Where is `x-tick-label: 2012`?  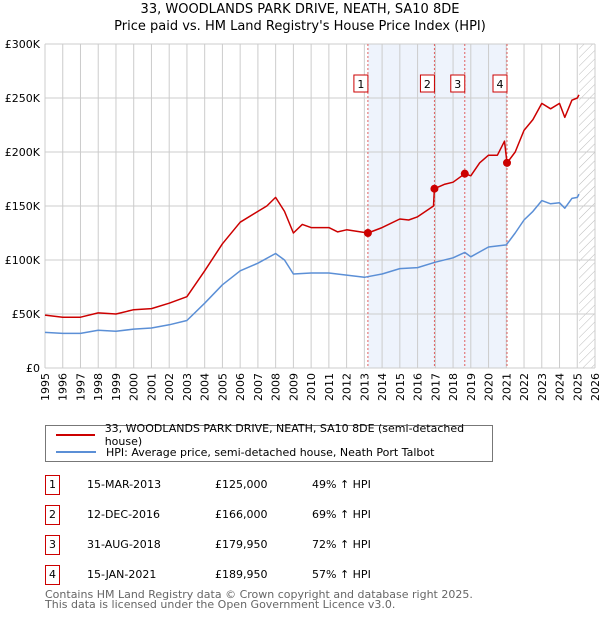 x-tick-label: 2012 is located at coordinates (347, 387).